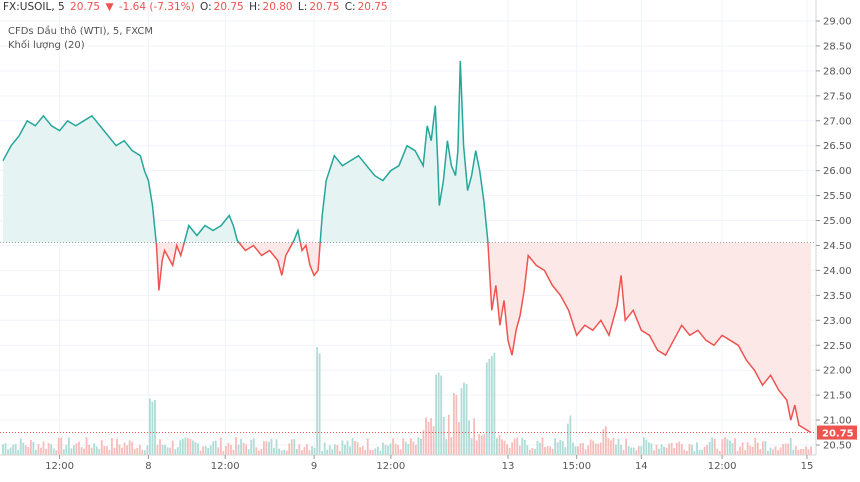 Image resolution: width=860 pixels, height=482 pixels. Describe the element at coordinates (837, 146) in the screenshot. I see `y-tick-label: 26.50` at that location.